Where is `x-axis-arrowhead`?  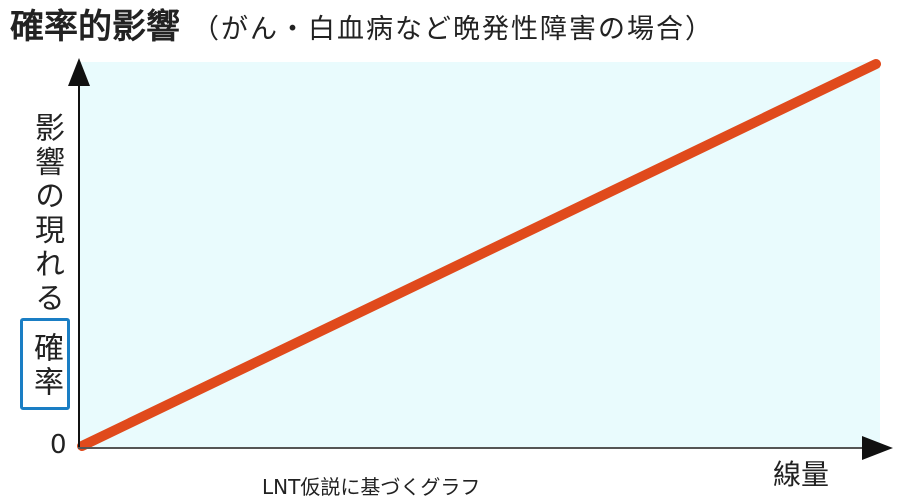
x-axis-arrowhead is located at coordinates (877, 448).